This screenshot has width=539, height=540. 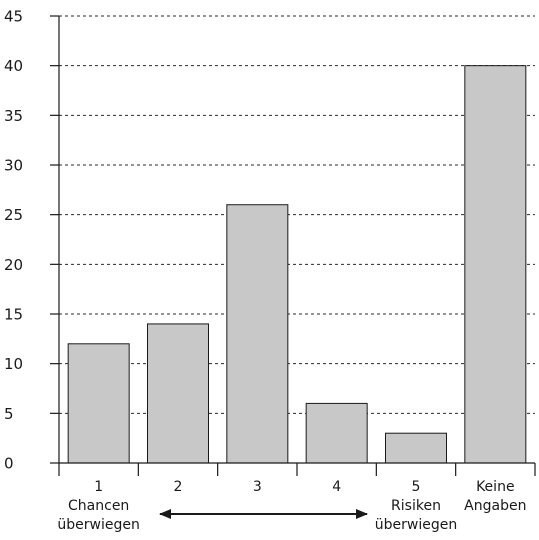 I want to click on y-tick-label: 5, so click(x=9, y=414).